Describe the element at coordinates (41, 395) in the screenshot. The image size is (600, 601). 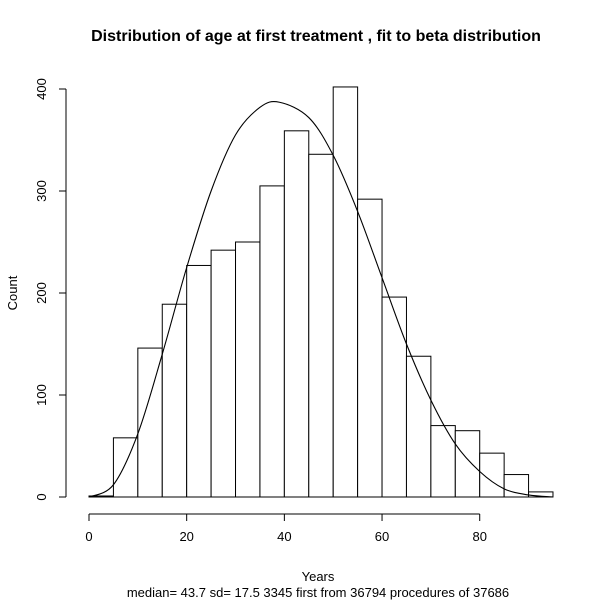
I see `y-tick-label: 100` at that location.